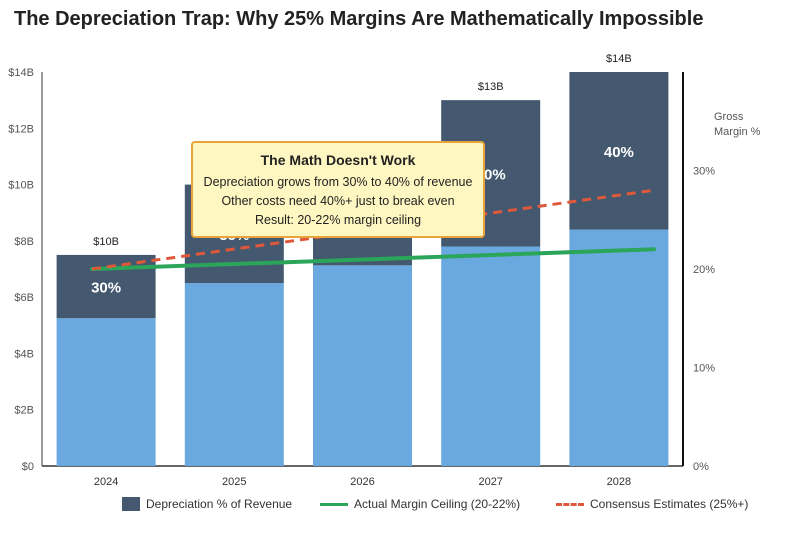  What do you see at coordinates (234, 482) in the screenshot?
I see `x-tick-label-2025: 2025` at bounding box center [234, 482].